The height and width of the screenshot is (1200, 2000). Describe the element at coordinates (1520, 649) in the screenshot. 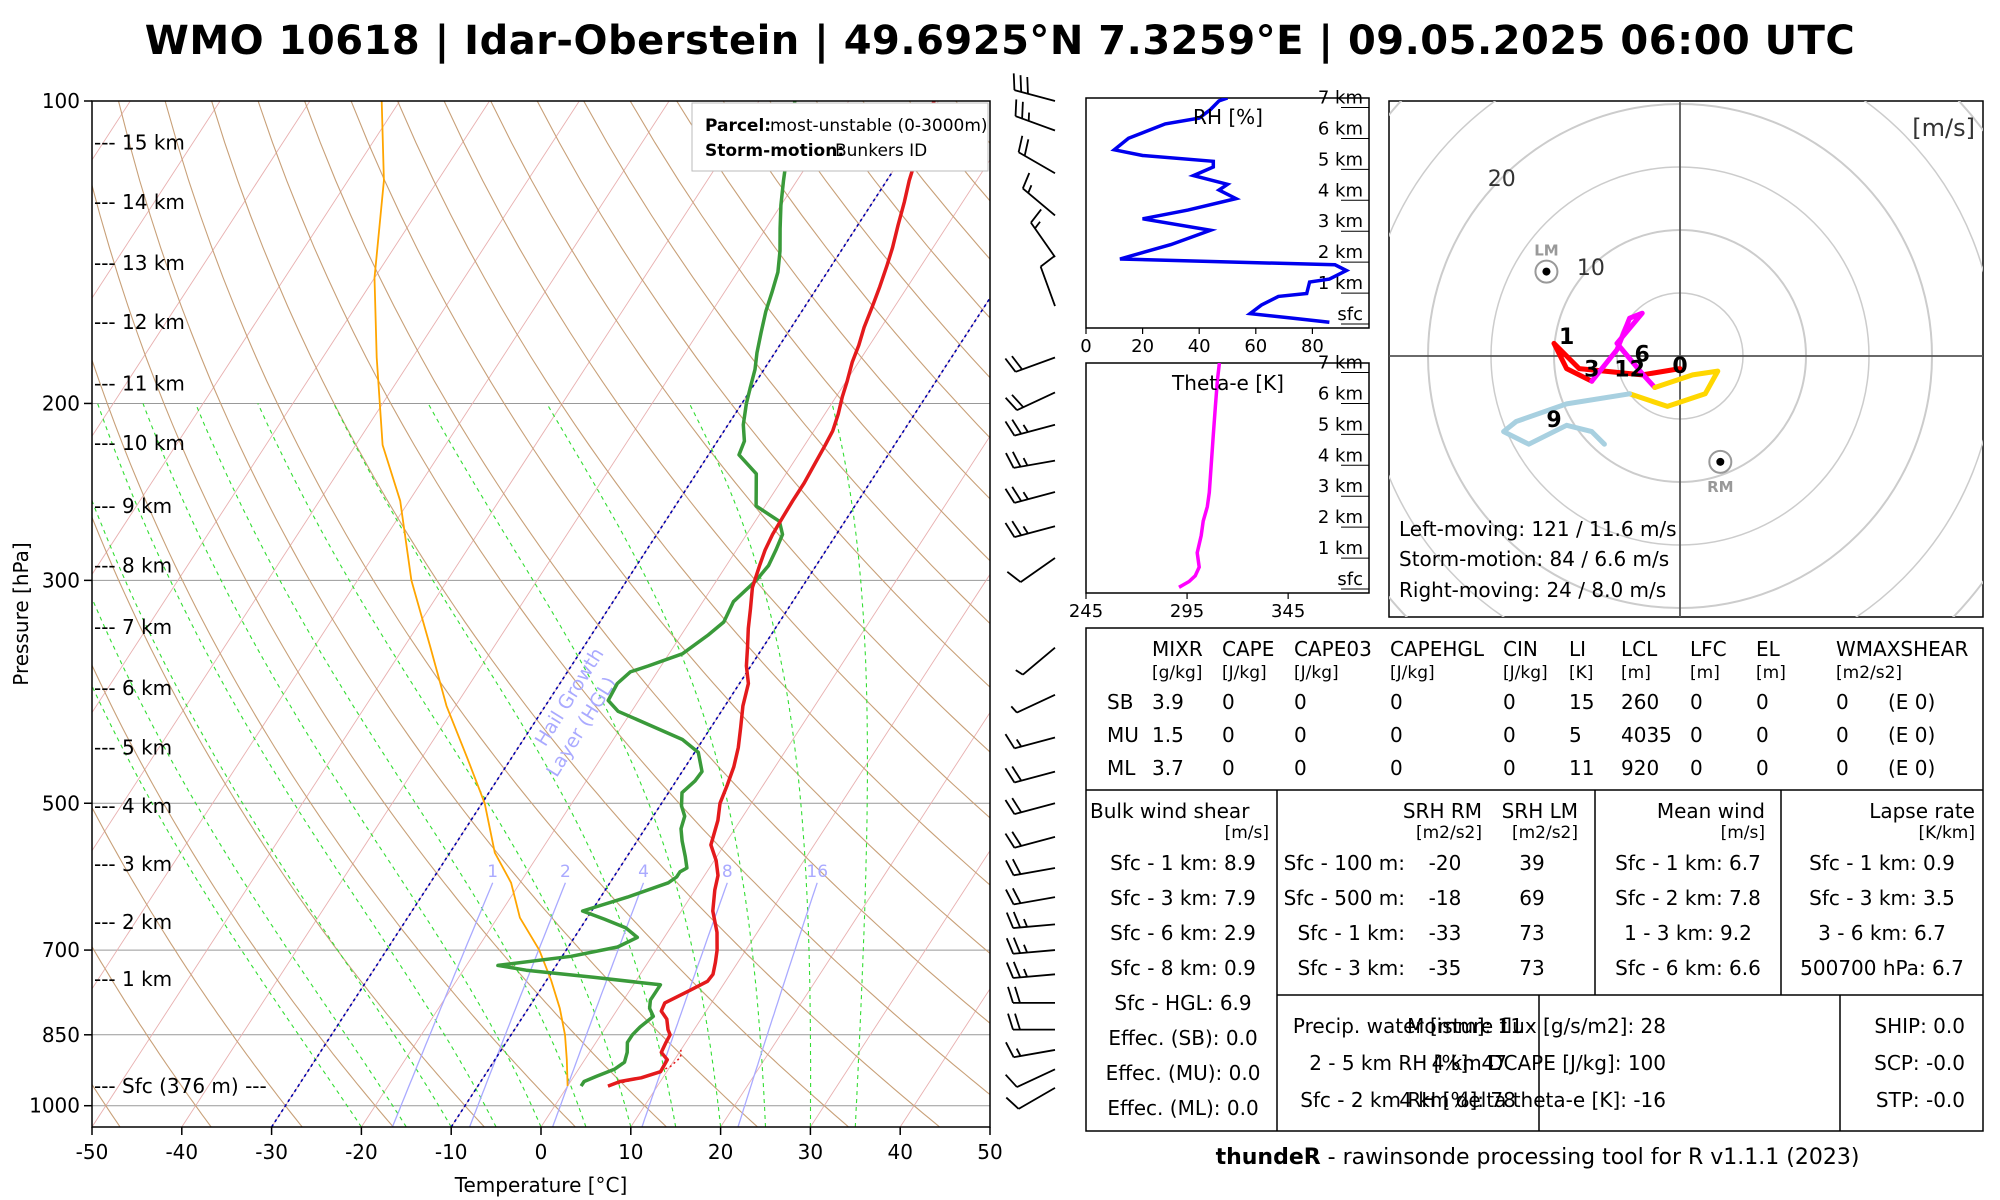

I see `param-header: CIN` at that location.